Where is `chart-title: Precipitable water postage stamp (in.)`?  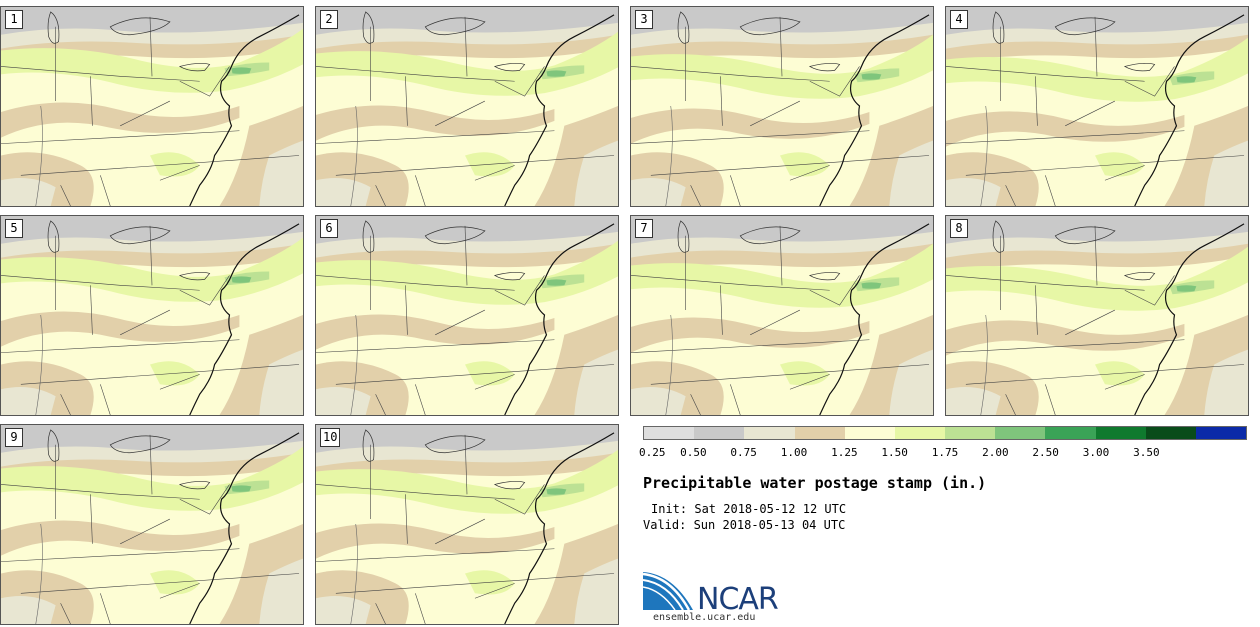 chart-title: Precipitable water postage stamp (in.) is located at coordinates (815, 483).